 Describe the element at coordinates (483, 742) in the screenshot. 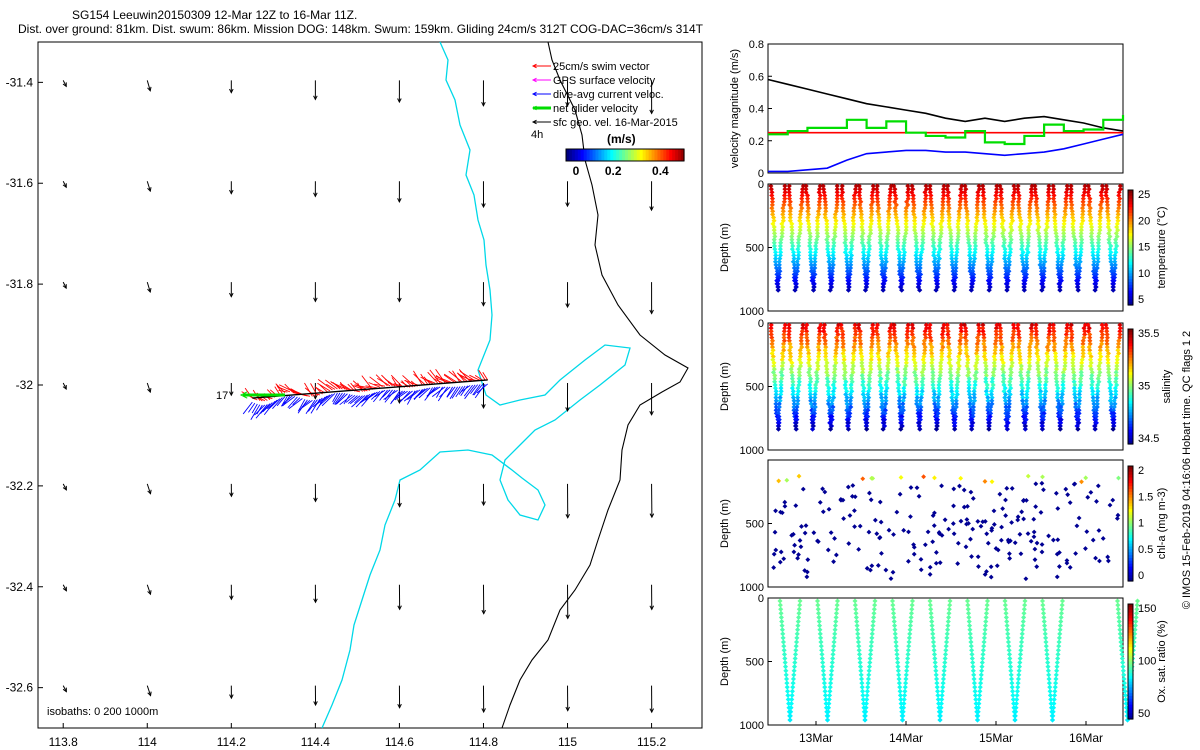

I see `map-x-tick-label: 114.8` at that location.